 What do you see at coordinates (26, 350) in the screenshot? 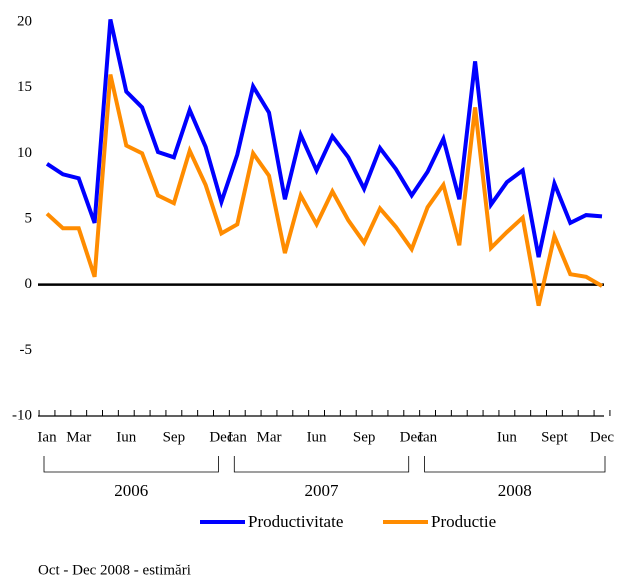
I see `y-tick-label: -5` at bounding box center [26, 350].